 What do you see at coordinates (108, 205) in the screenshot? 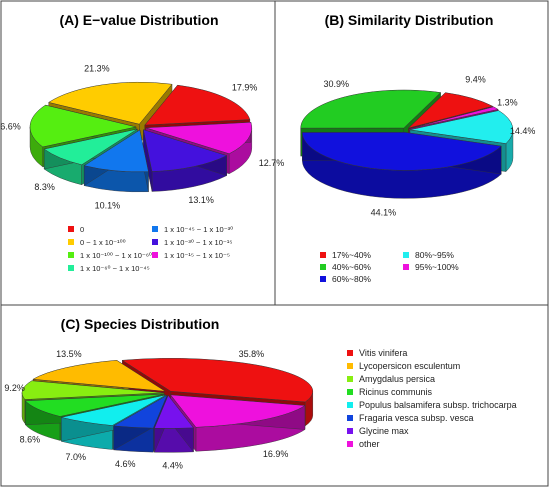
I see `pie-slice-label: 10.1%` at bounding box center [108, 205].